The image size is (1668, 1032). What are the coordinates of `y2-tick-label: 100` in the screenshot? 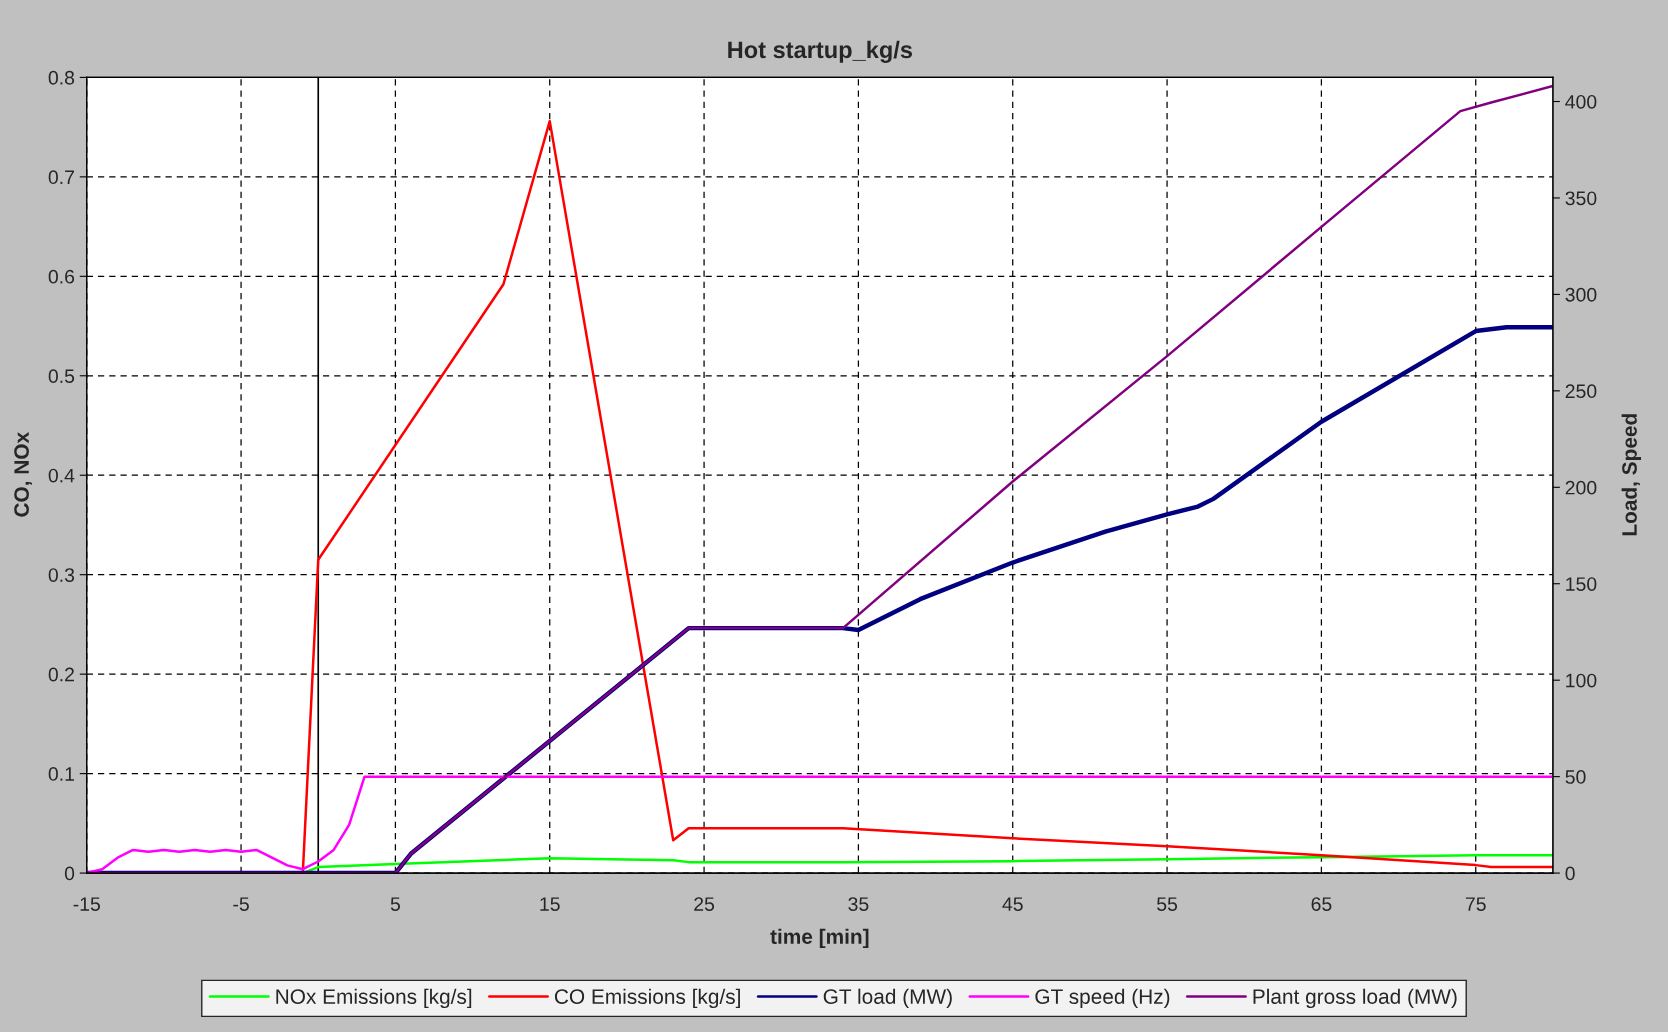 It's located at (1581, 680).